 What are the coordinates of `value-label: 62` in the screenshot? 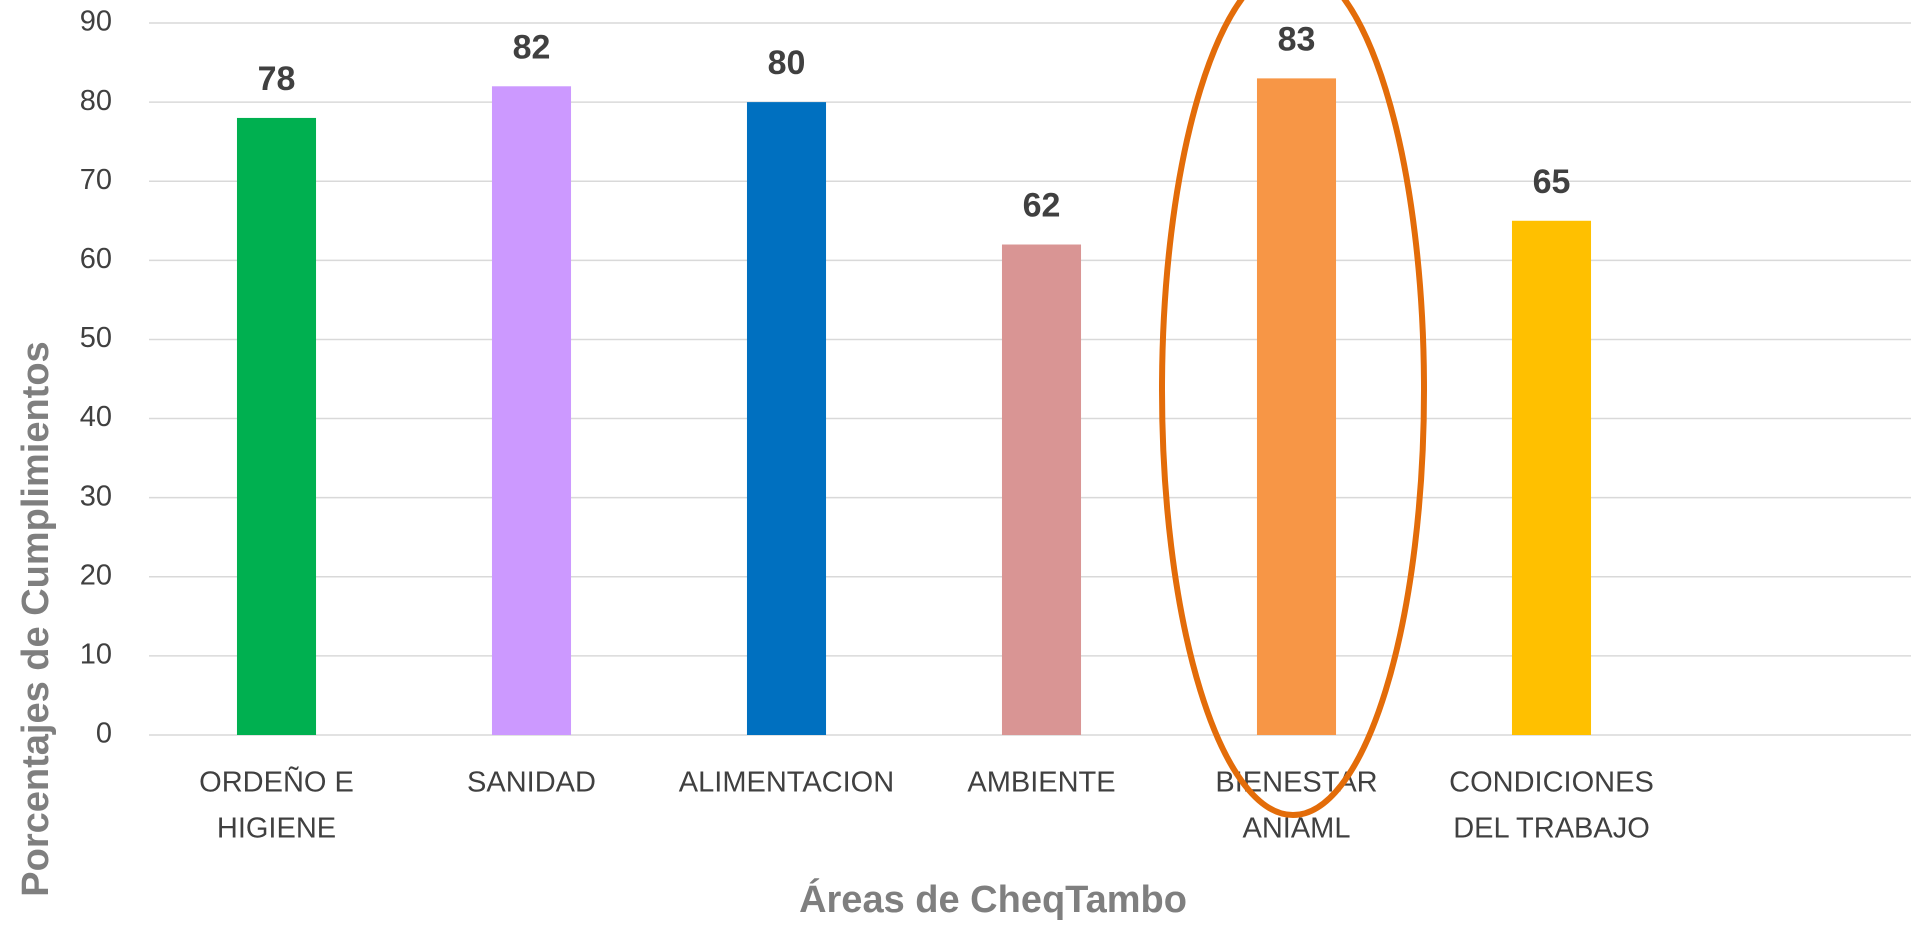 It's located at (1042, 205).